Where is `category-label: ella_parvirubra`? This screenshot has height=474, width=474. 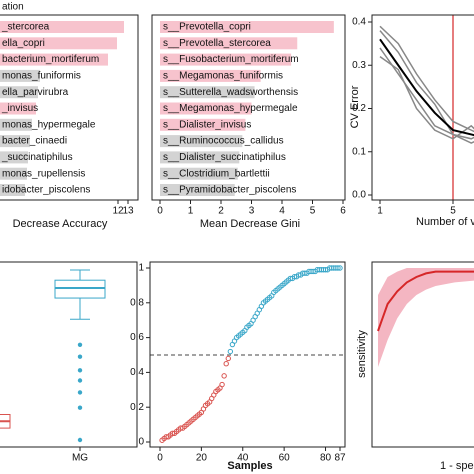 category-label: ella_parvirubra is located at coordinates (35, 92).